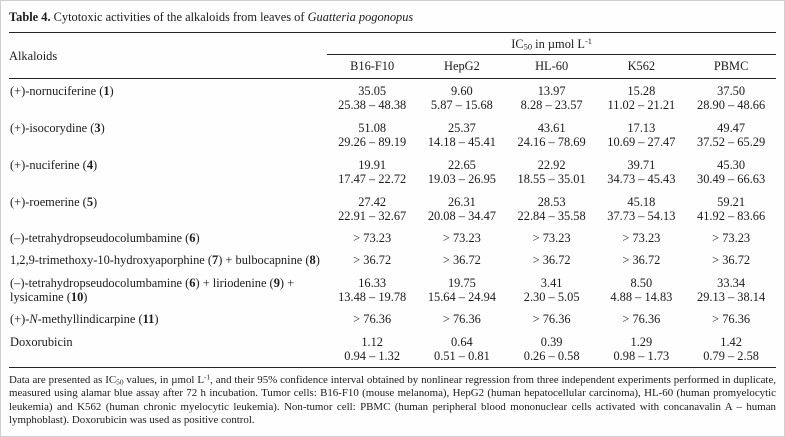 The height and width of the screenshot is (437, 785). I want to click on ic50-value: 8.50, so click(641, 283).